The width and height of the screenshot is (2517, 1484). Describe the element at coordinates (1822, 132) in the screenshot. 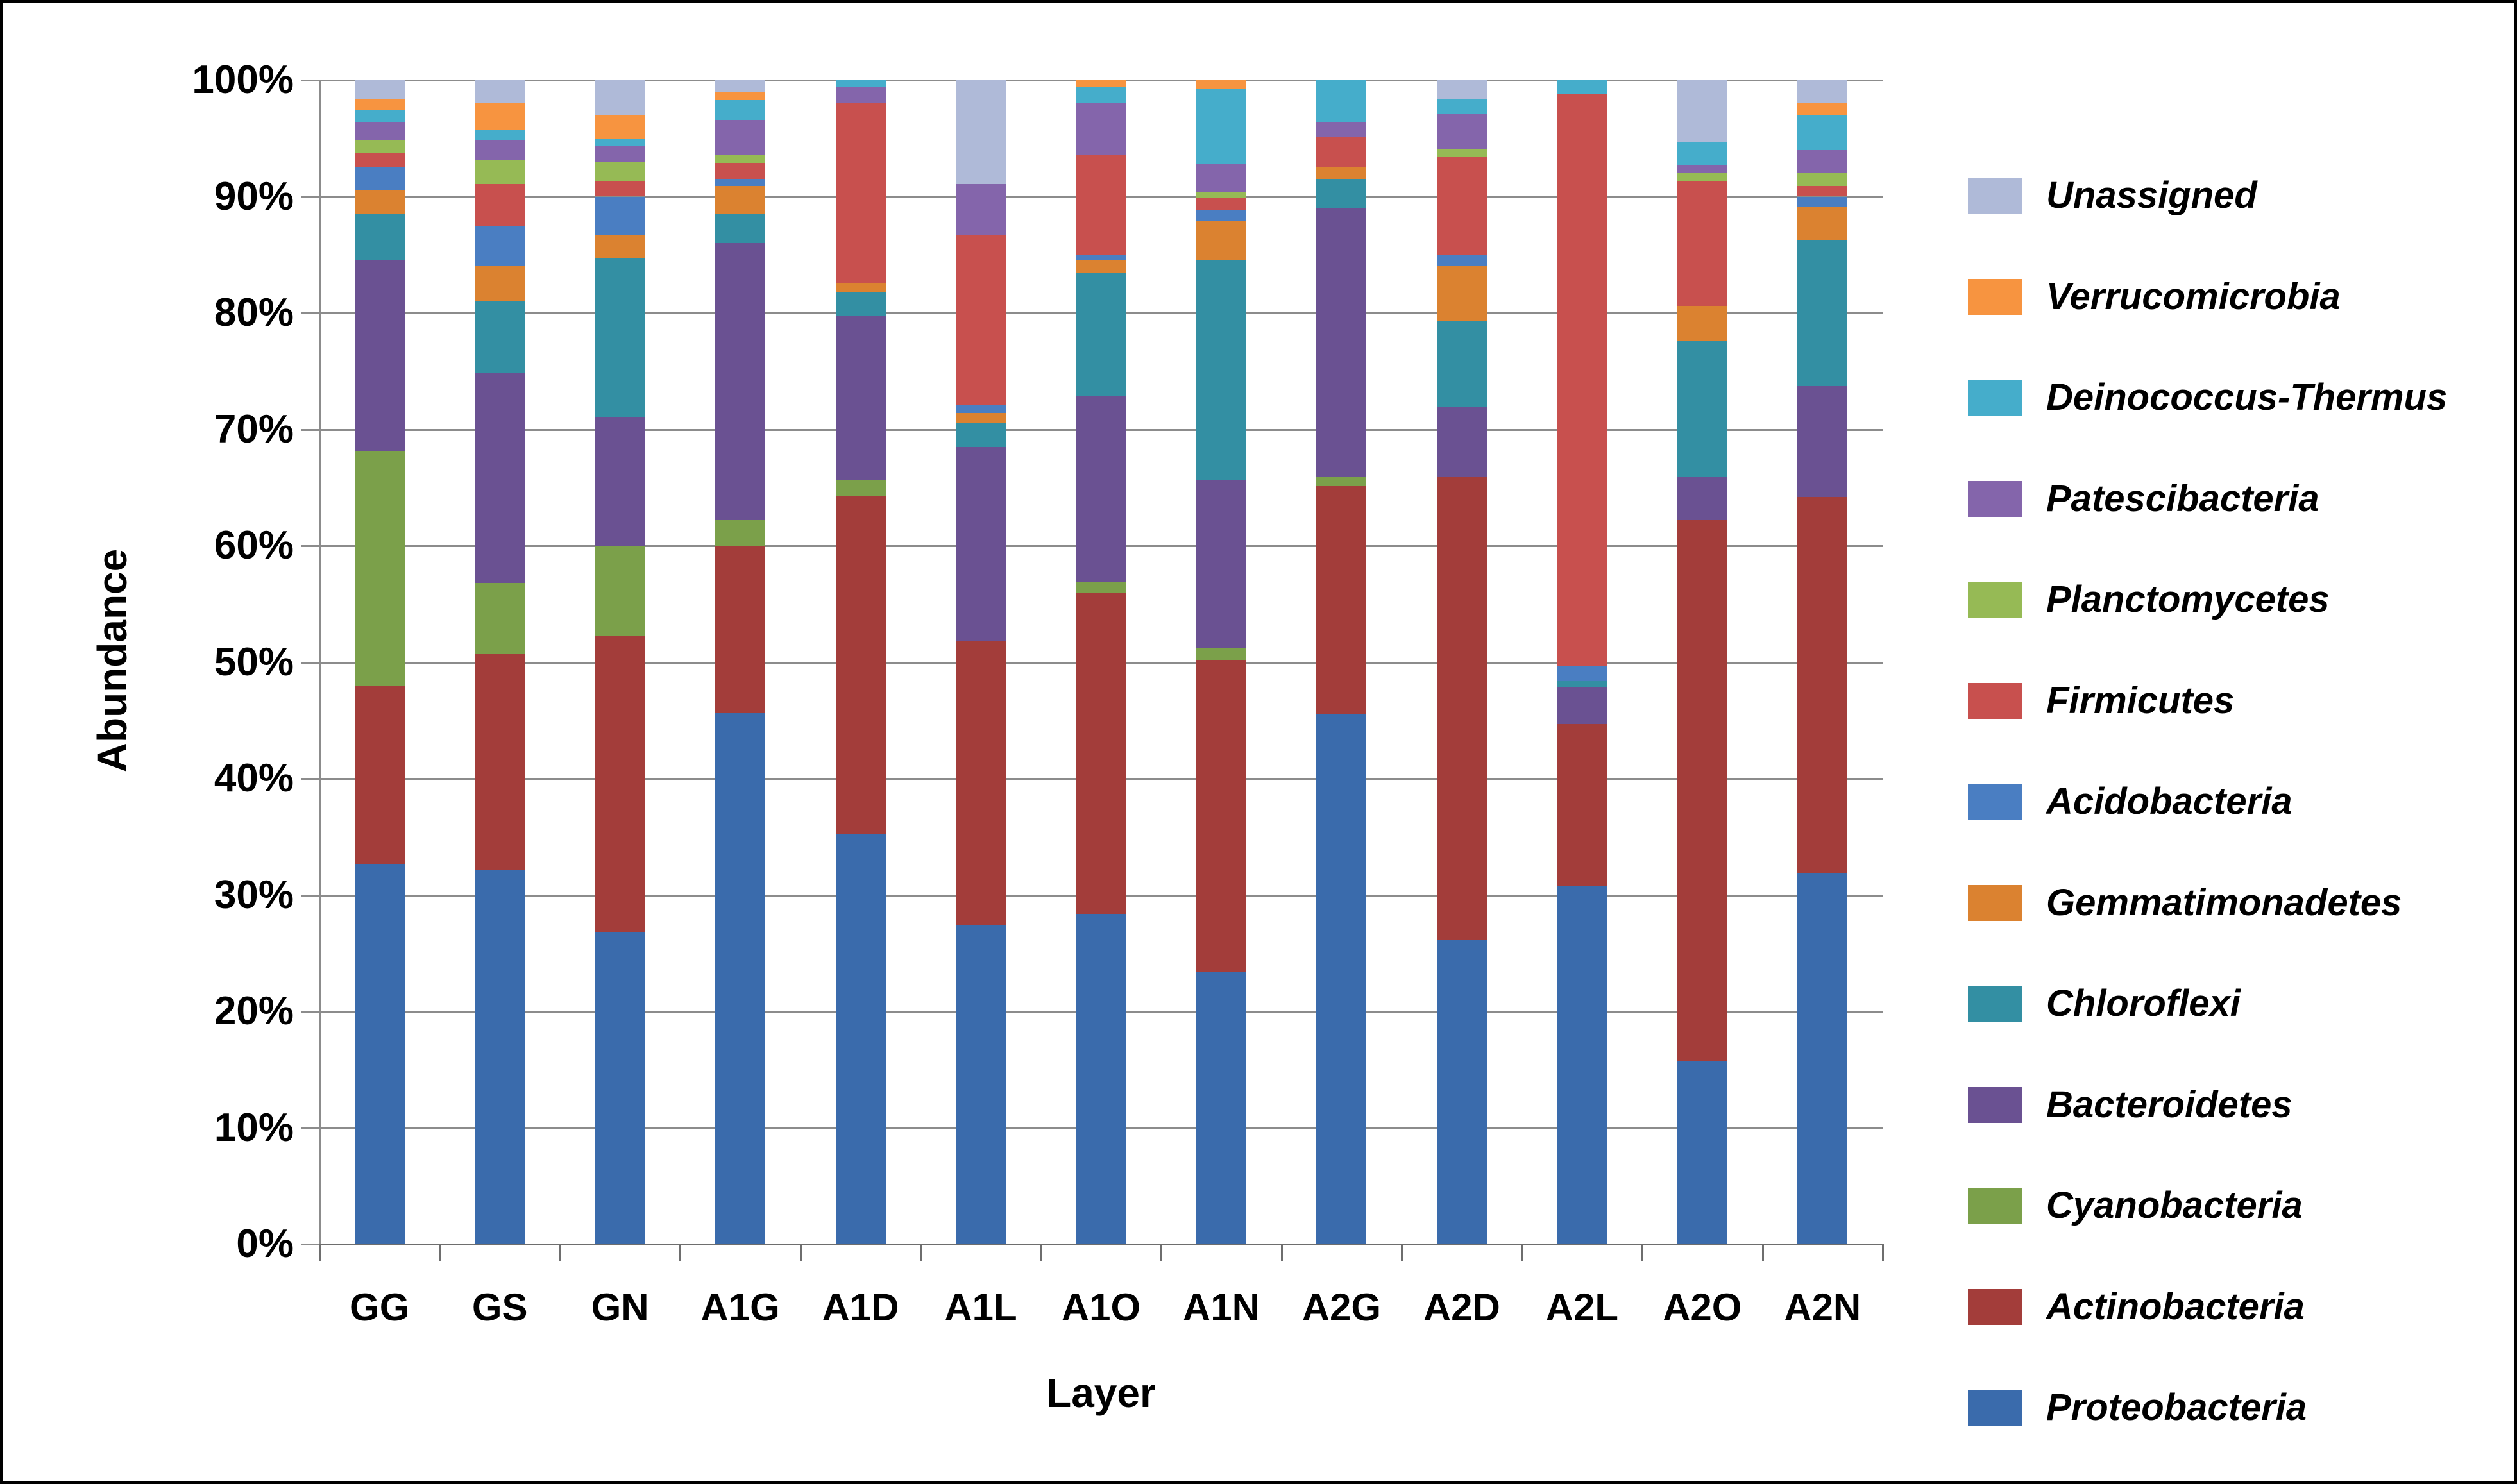

I see `bar-segment-A2N-Deinococcus-Thermus` at that location.